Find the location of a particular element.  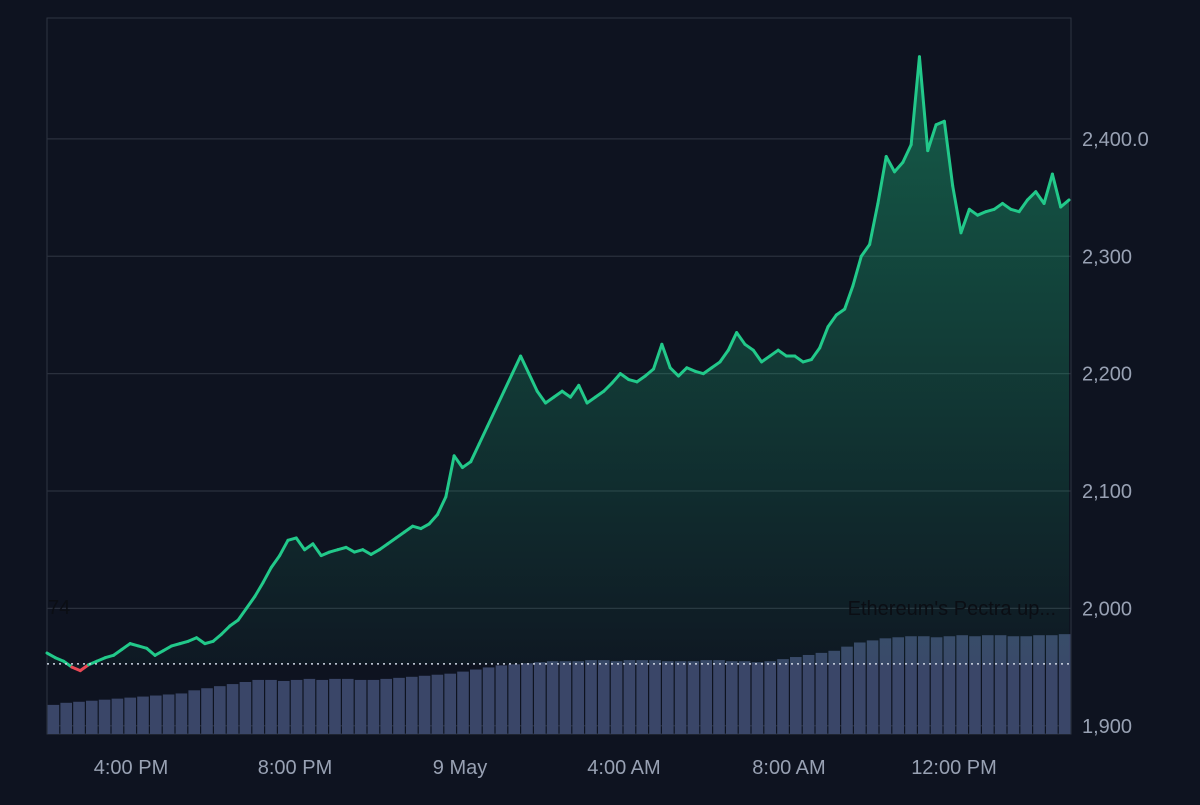

volume-bars is located at coordinates (559, 684).